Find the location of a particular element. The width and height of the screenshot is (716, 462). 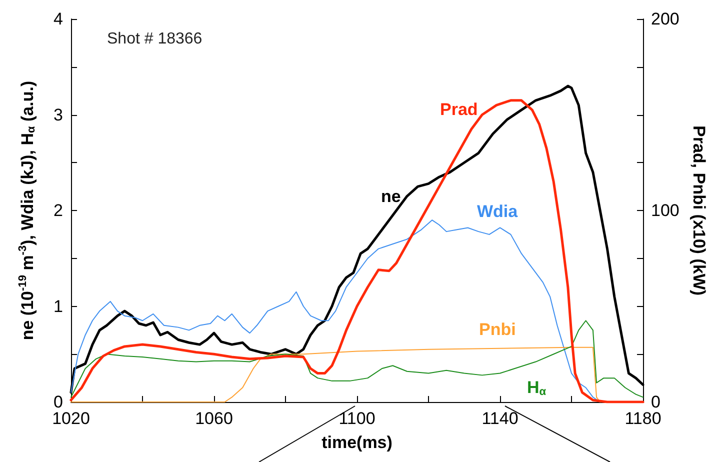

y-tick-label: 3 is located at coordinates (58, 114).